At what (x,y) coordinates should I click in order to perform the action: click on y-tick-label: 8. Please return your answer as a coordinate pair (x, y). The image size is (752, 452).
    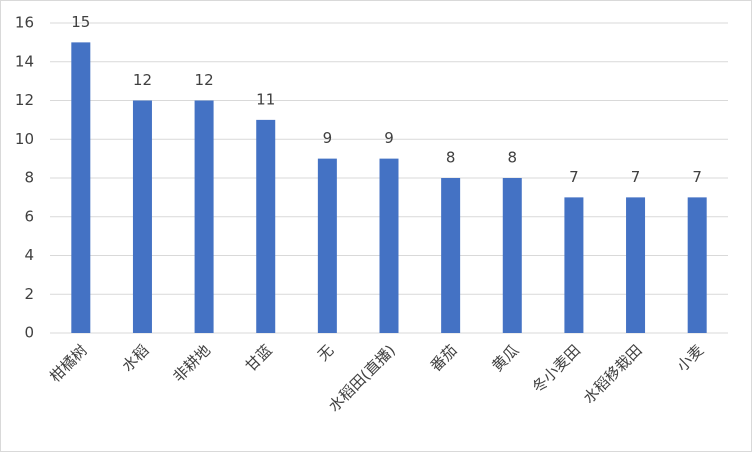
    Looking at the image, I should click on (29, 178).